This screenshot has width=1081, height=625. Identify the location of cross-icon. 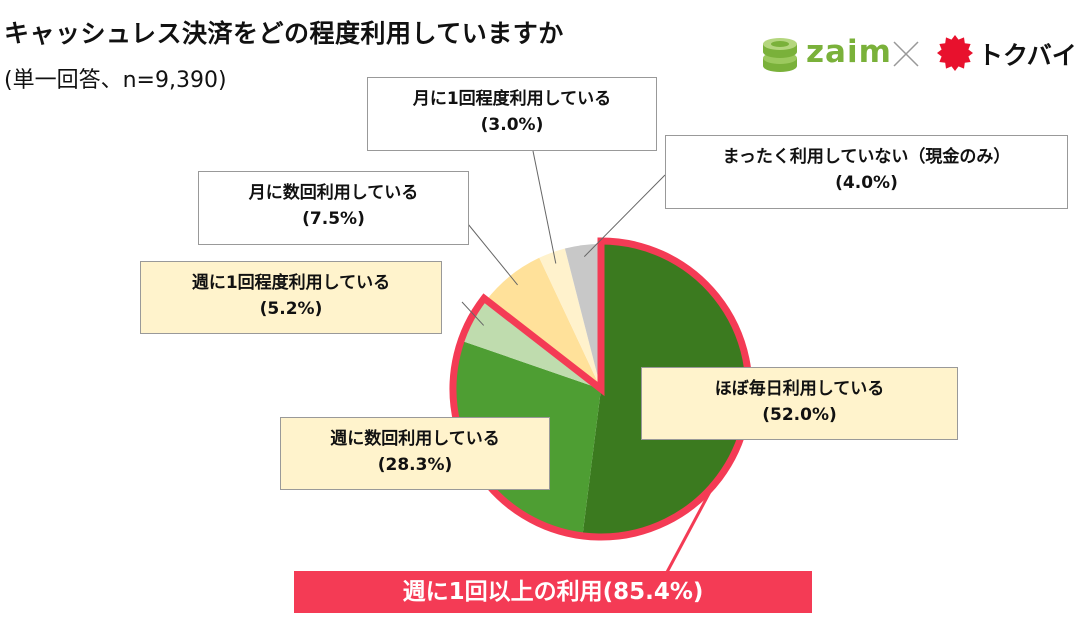
(906, 54).